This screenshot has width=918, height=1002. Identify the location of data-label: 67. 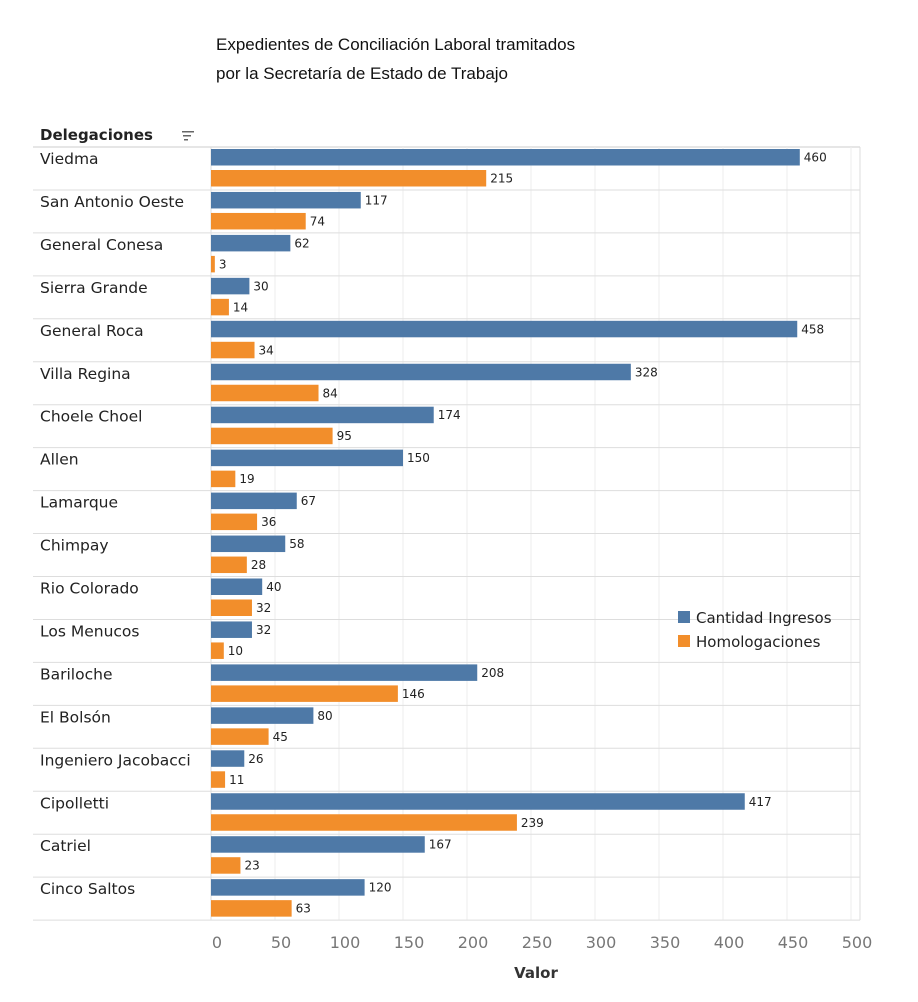
(308, 501).